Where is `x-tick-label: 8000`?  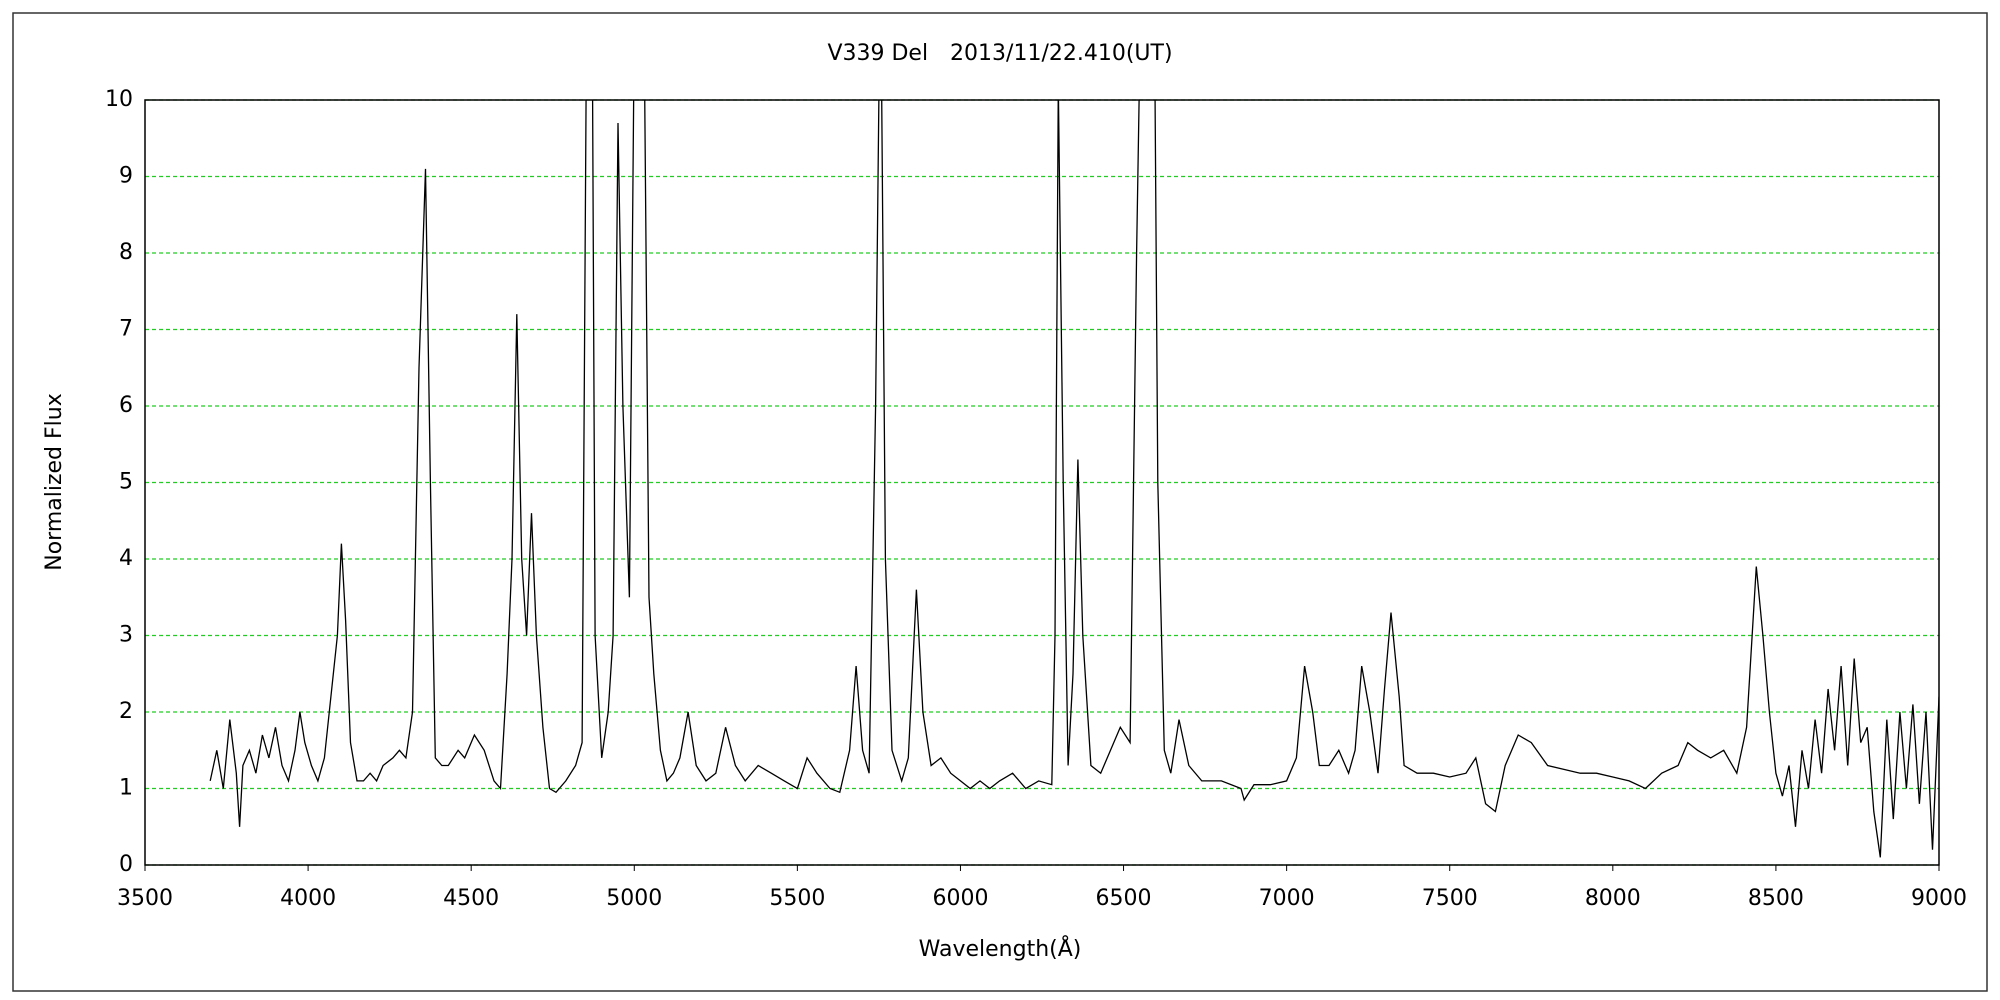 x-tick-label: 8000 is located at coordinates (1613, 898).